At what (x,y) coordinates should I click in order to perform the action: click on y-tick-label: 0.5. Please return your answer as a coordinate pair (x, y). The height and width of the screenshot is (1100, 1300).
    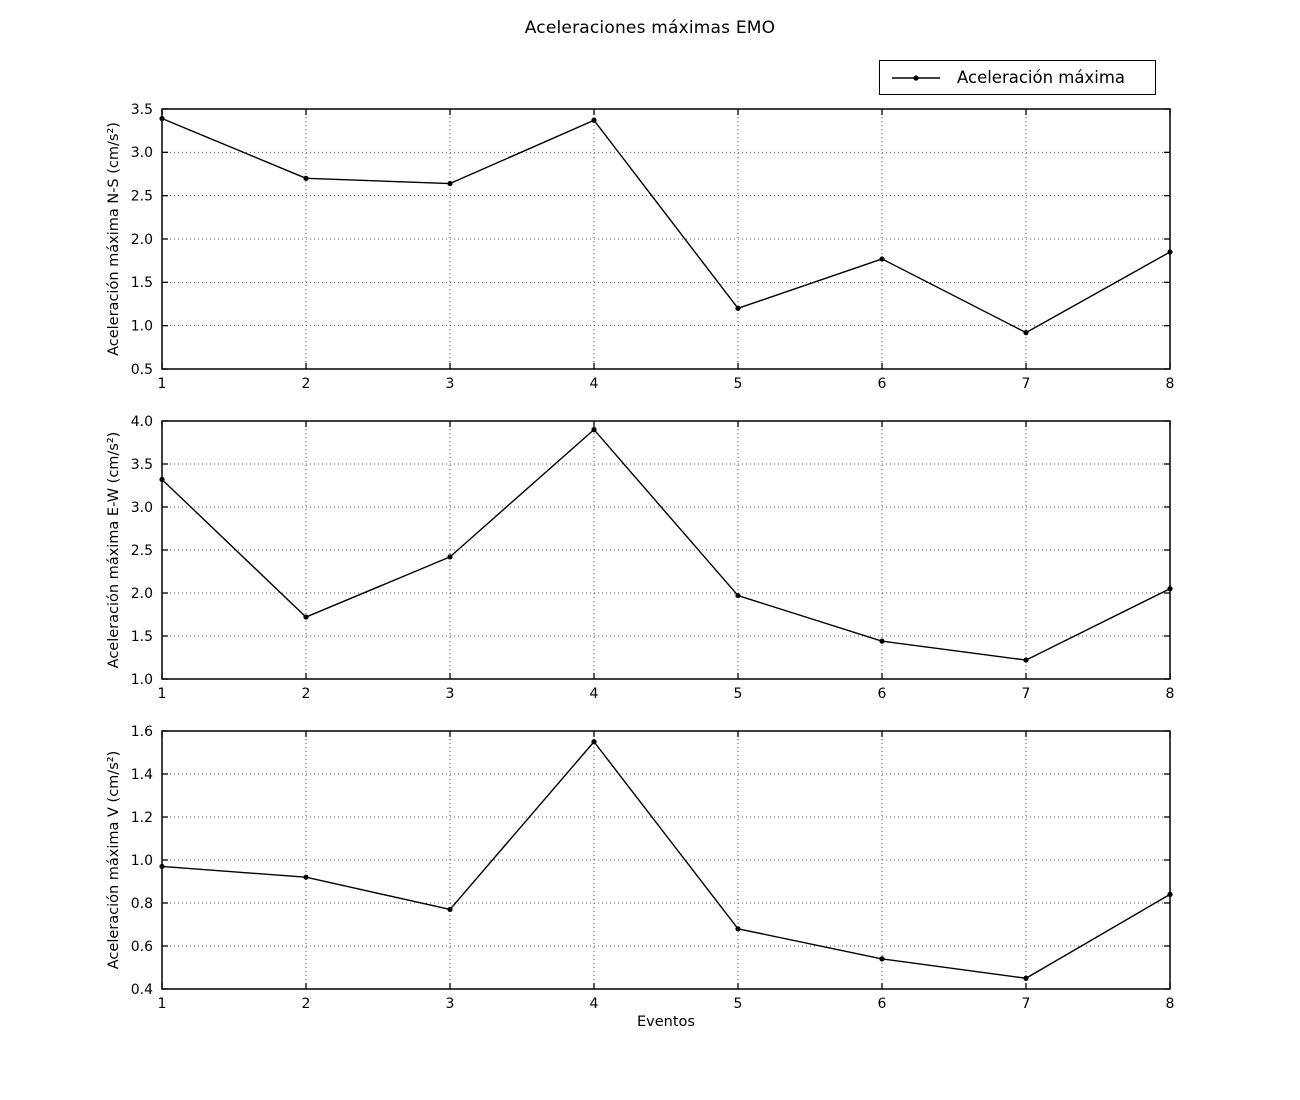
    Looking at the image, I should click on (142, 370).